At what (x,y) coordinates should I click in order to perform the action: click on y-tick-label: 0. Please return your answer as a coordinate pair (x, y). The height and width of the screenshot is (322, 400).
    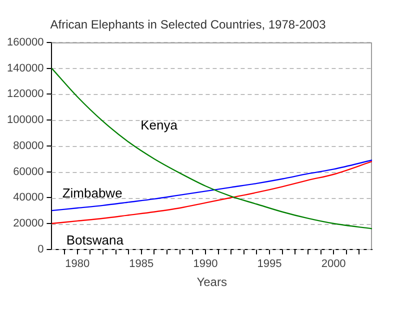
    Looking at the image, I should click on (41, 249).